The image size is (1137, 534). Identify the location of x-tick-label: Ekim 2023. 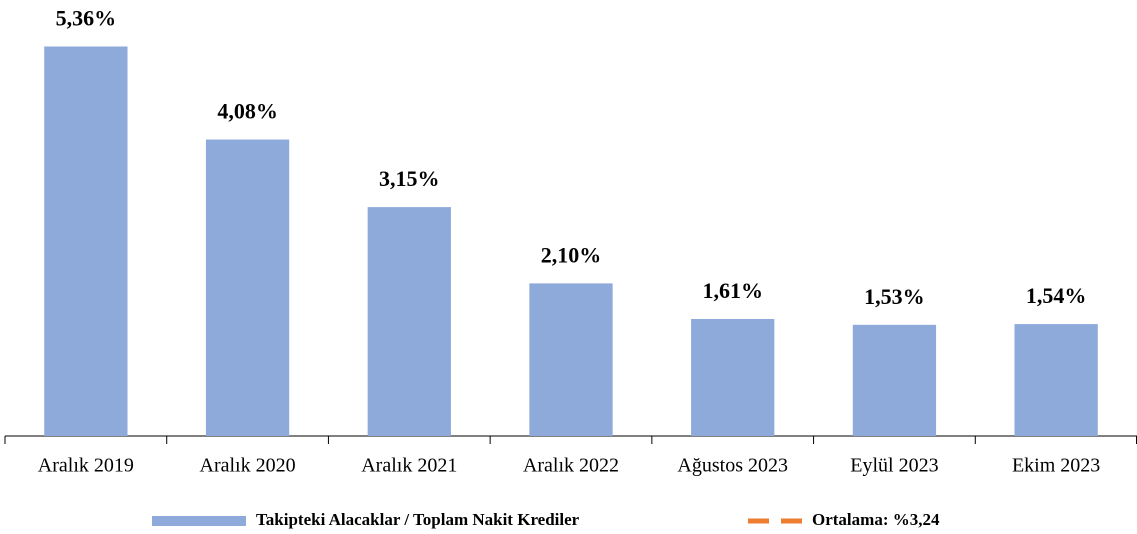
(1056, 466).